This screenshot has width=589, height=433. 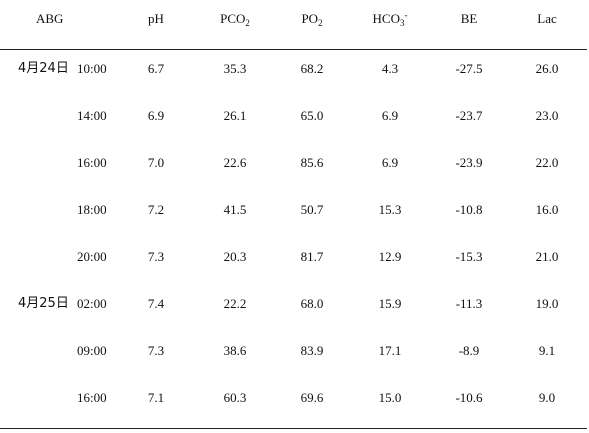 I want to click on row-lac: 23.0, so click(x=547, y=115).